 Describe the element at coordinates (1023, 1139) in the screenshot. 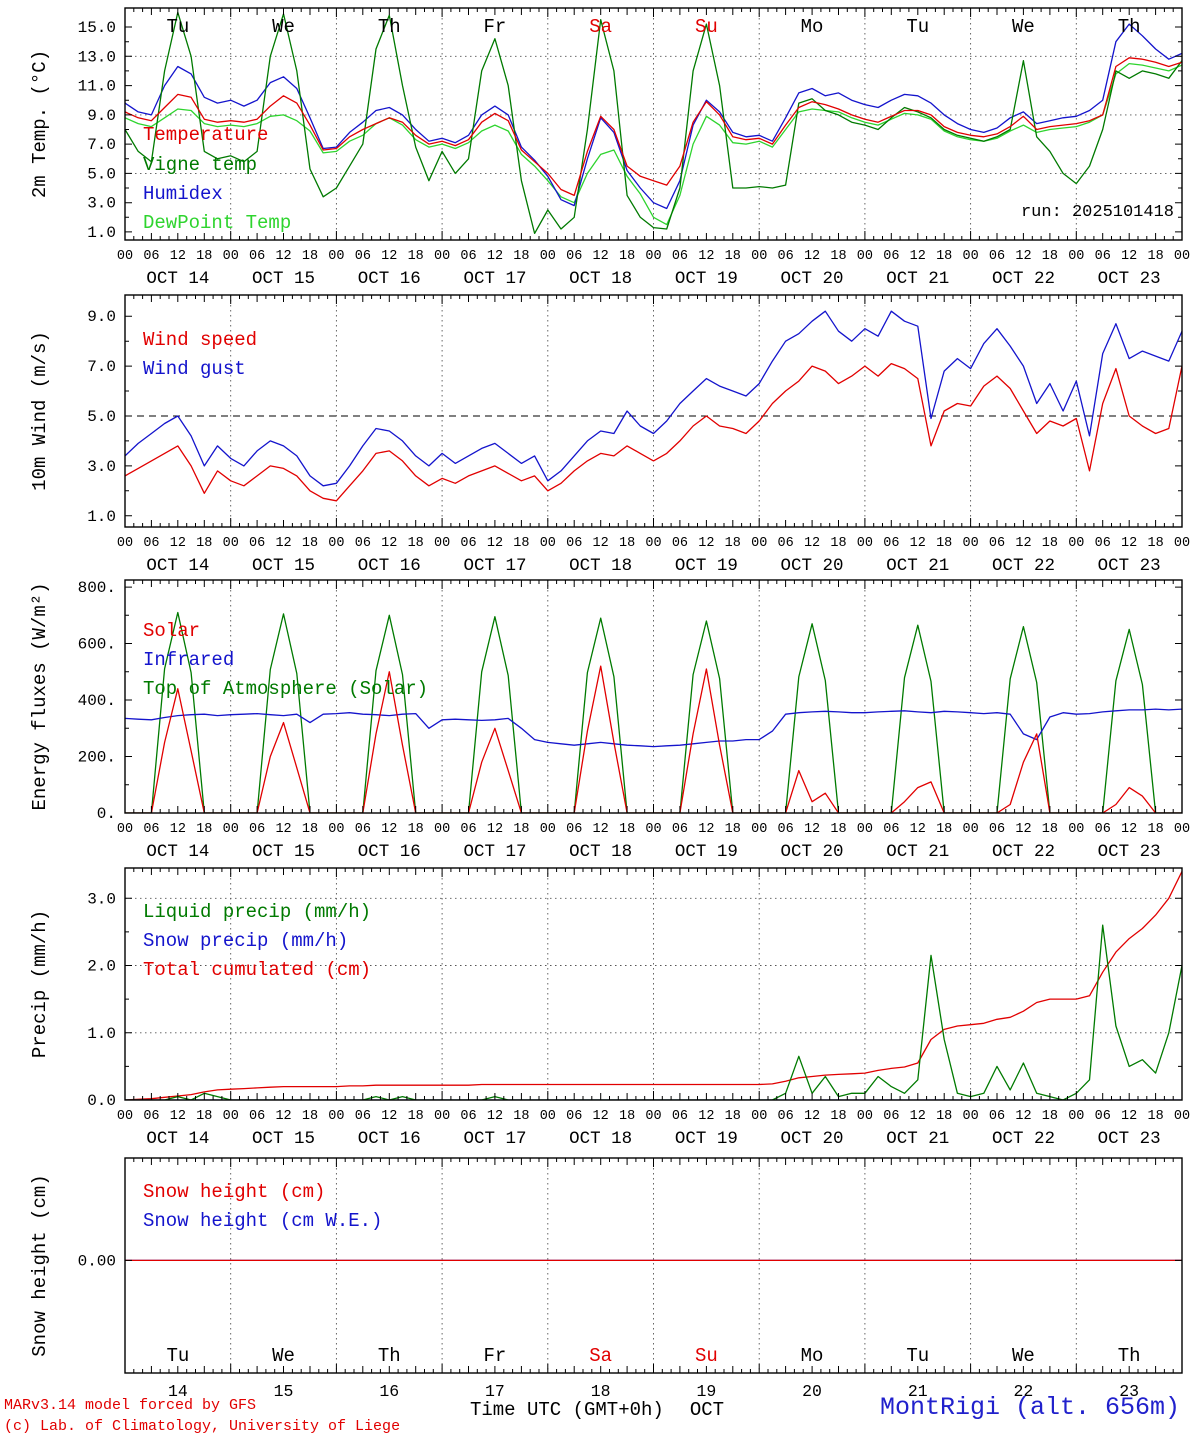

I see `date-label: OCT 22` at that location.